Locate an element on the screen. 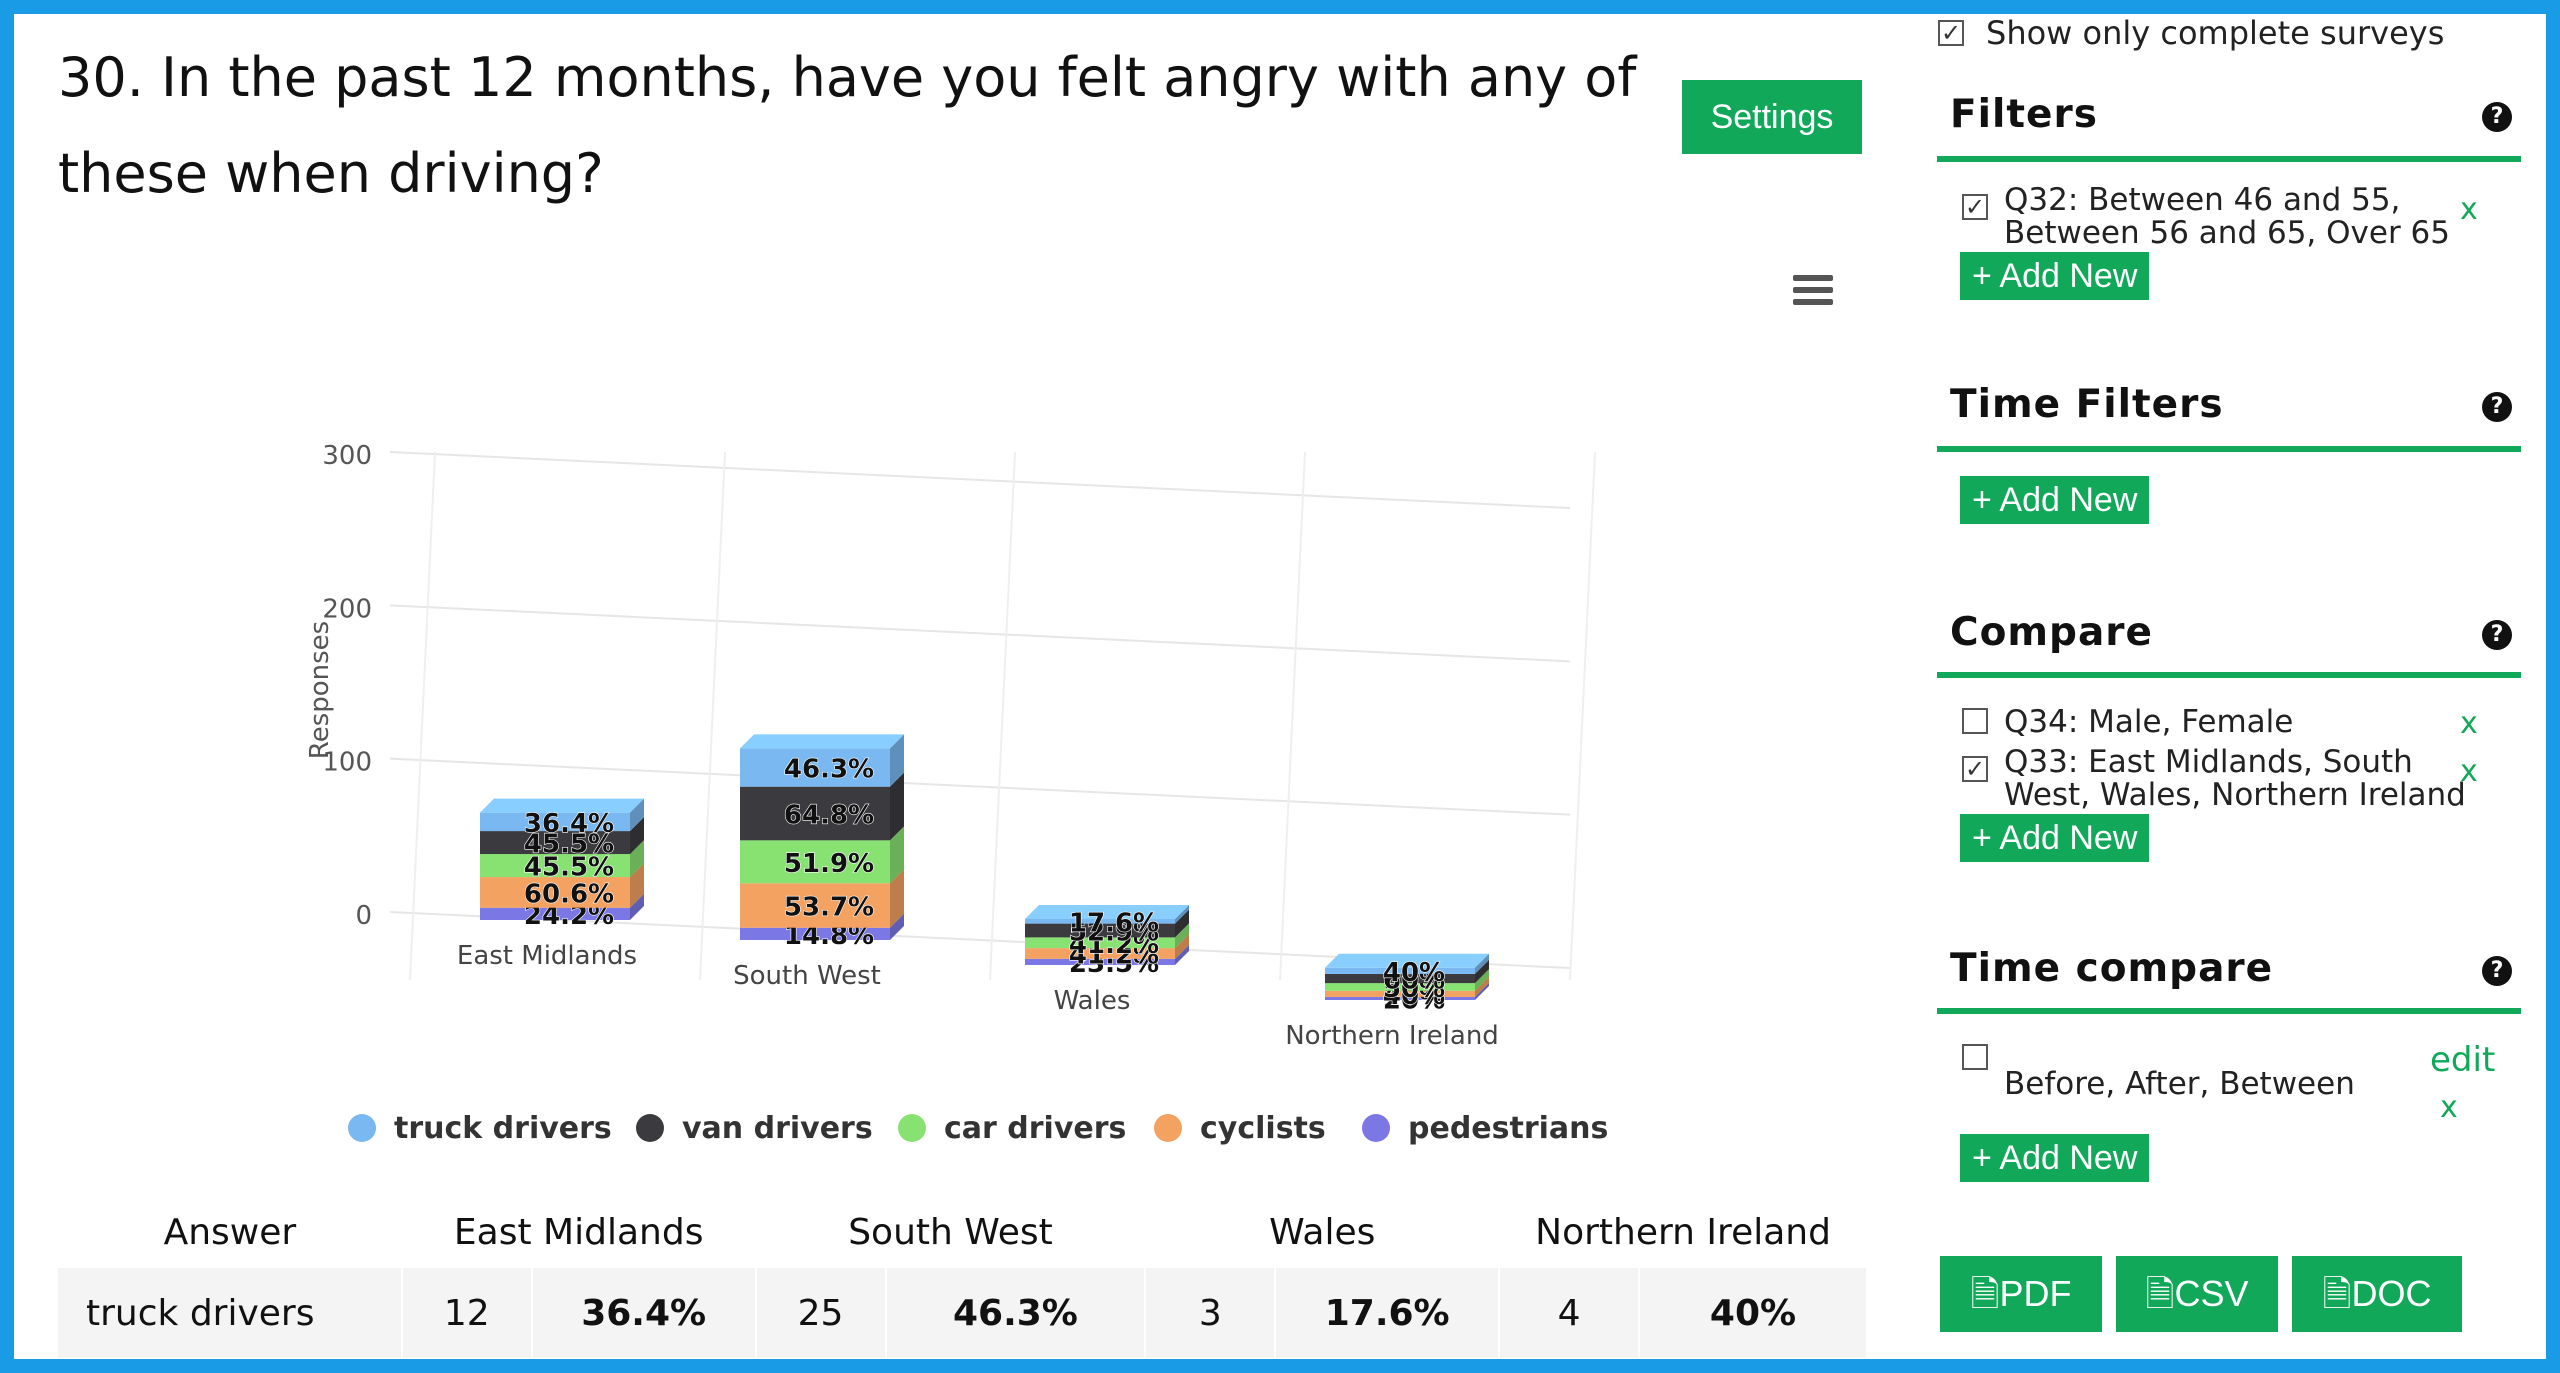 Image resolution: width=2560 pixels, height=1373 pixels. remove-time-compare-button: x is located at coordinates (2449, 1107).